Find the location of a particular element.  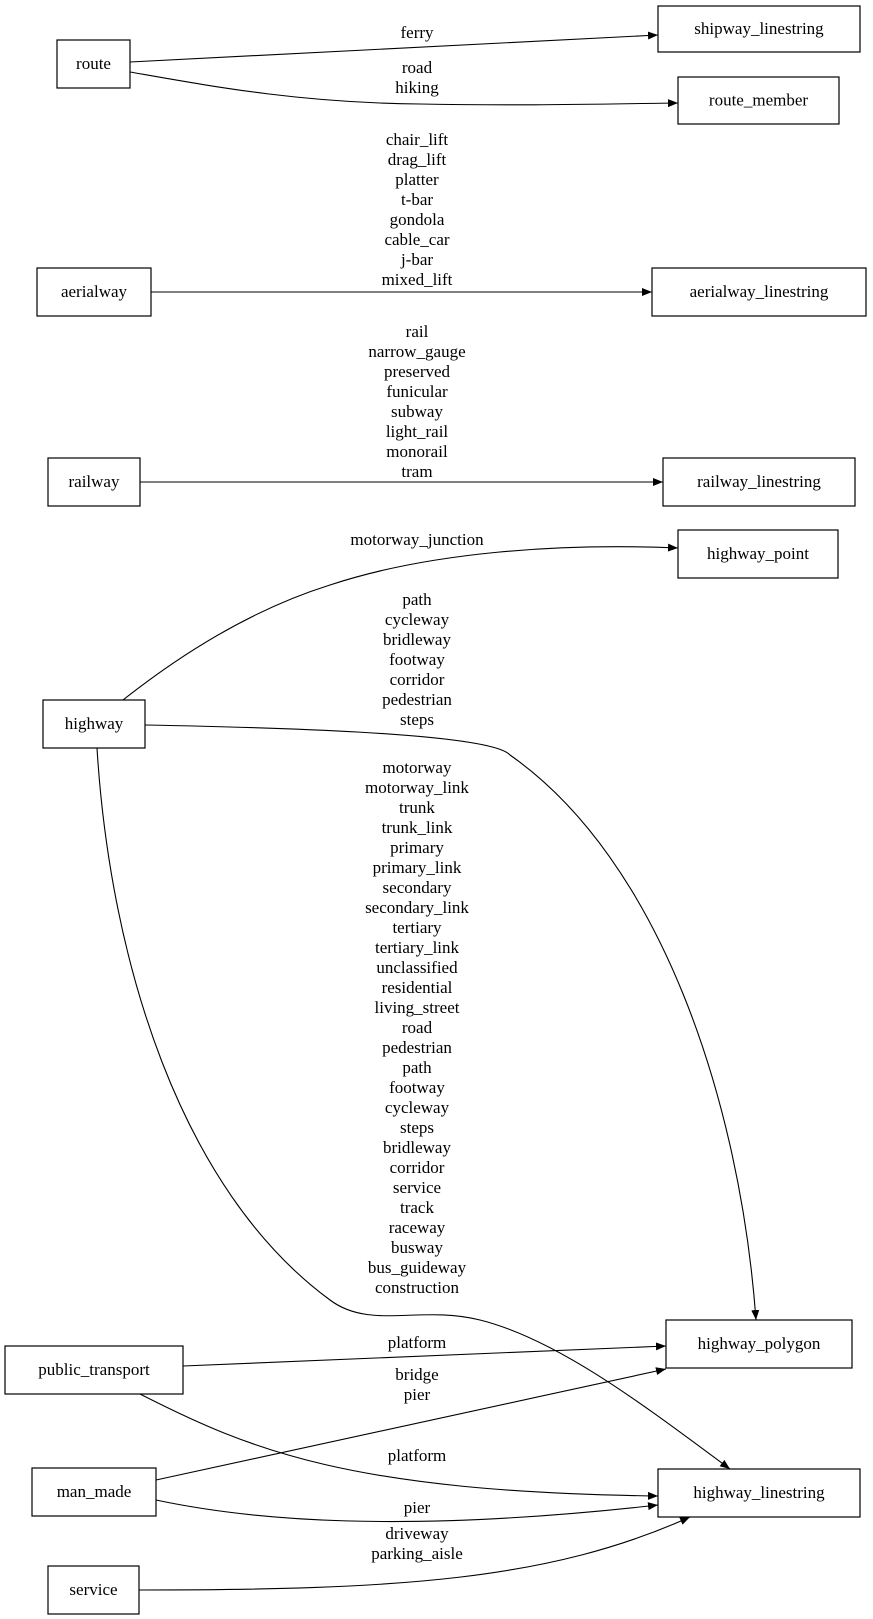

edge-label: primary is located at coordinates (417, 847).